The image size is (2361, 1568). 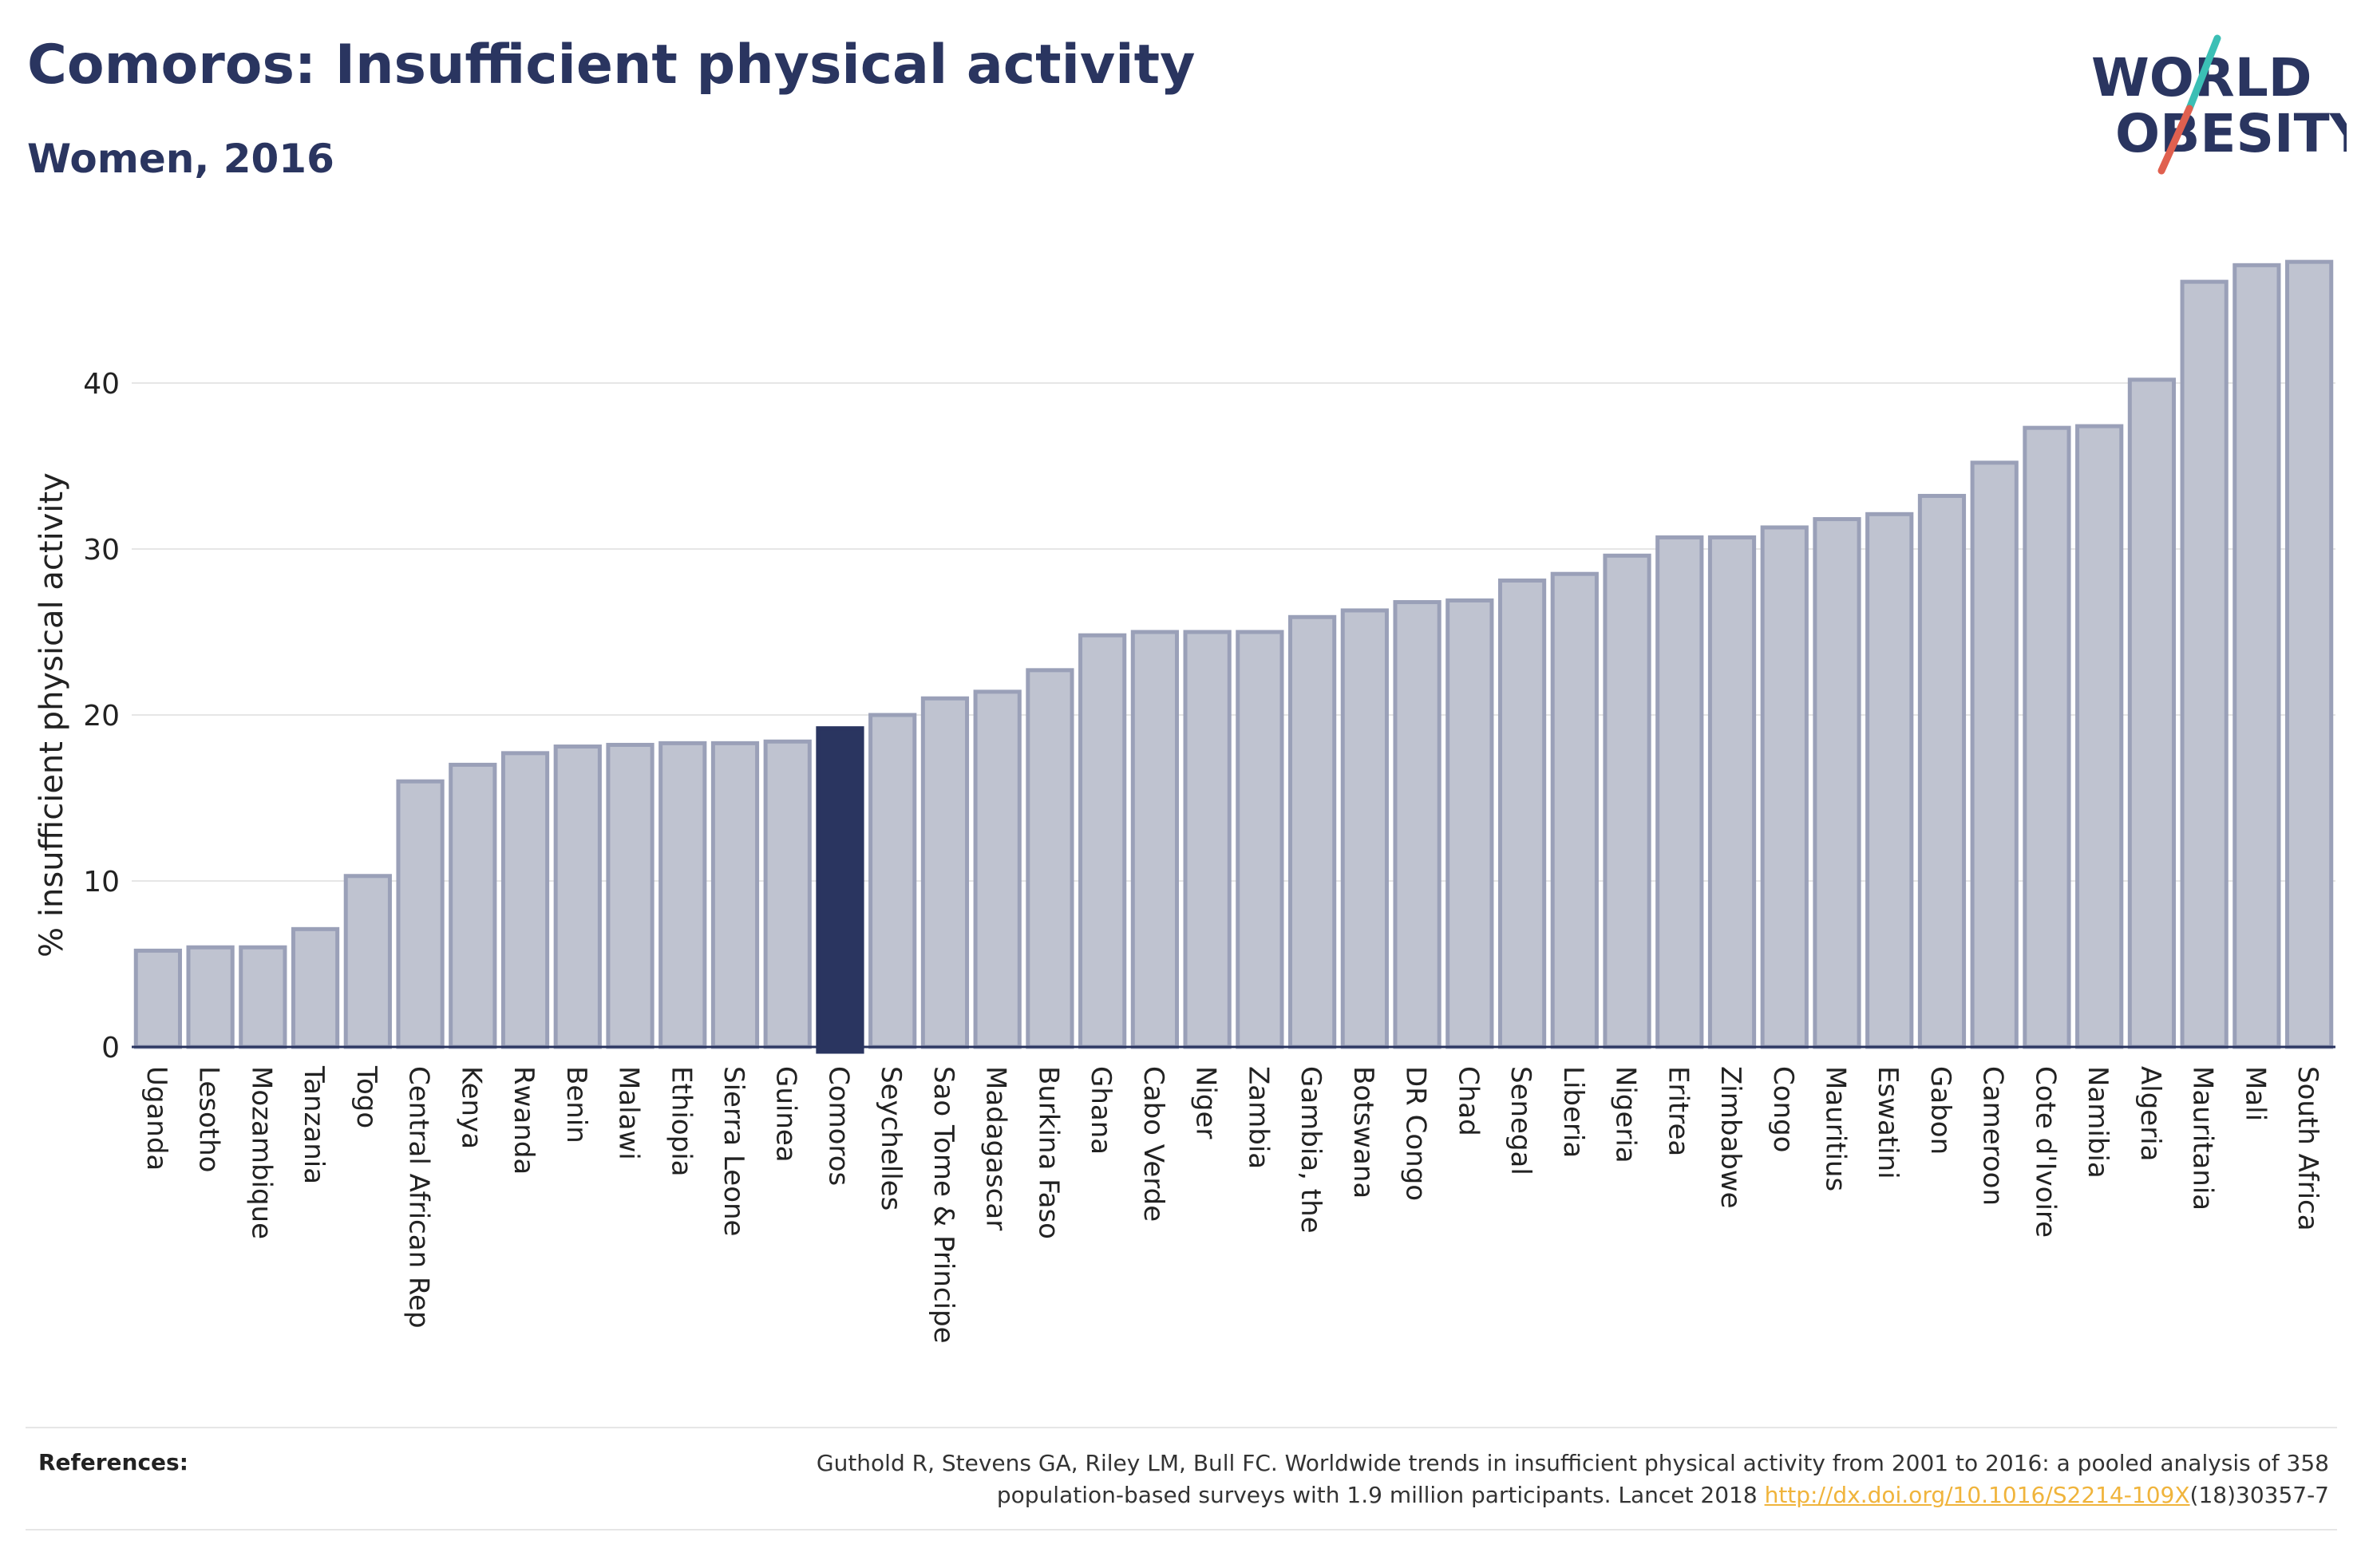 What do you see at coordinates (367, 961) in the screenshot?
I see `bar-togo` at bounding box center [367, 961].